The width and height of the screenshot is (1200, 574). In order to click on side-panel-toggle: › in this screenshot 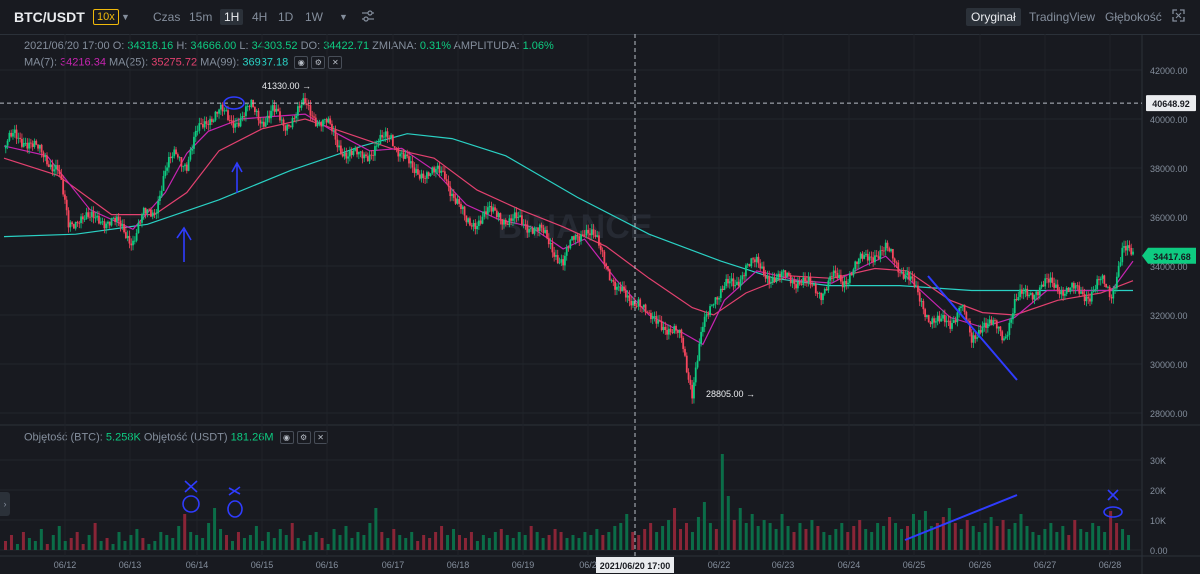, I will do `click(5, 504)`.